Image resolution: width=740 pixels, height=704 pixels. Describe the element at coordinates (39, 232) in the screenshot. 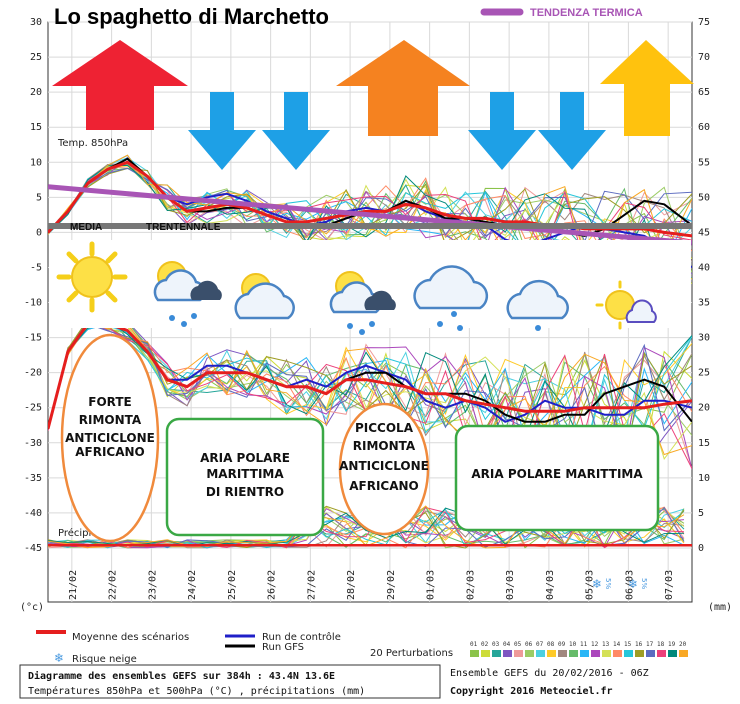

I see `y-tick-left: 0` at that location.